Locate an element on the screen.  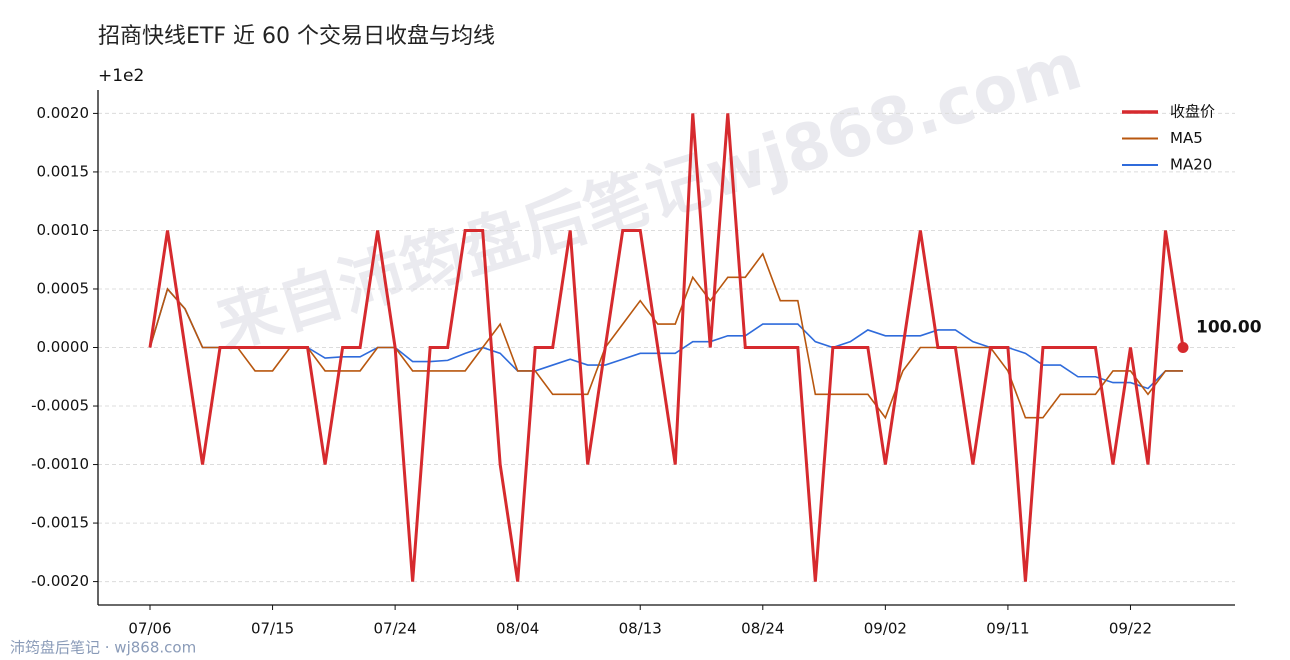
x-tick-label: 07/24 is located at coordinates (395, 629).